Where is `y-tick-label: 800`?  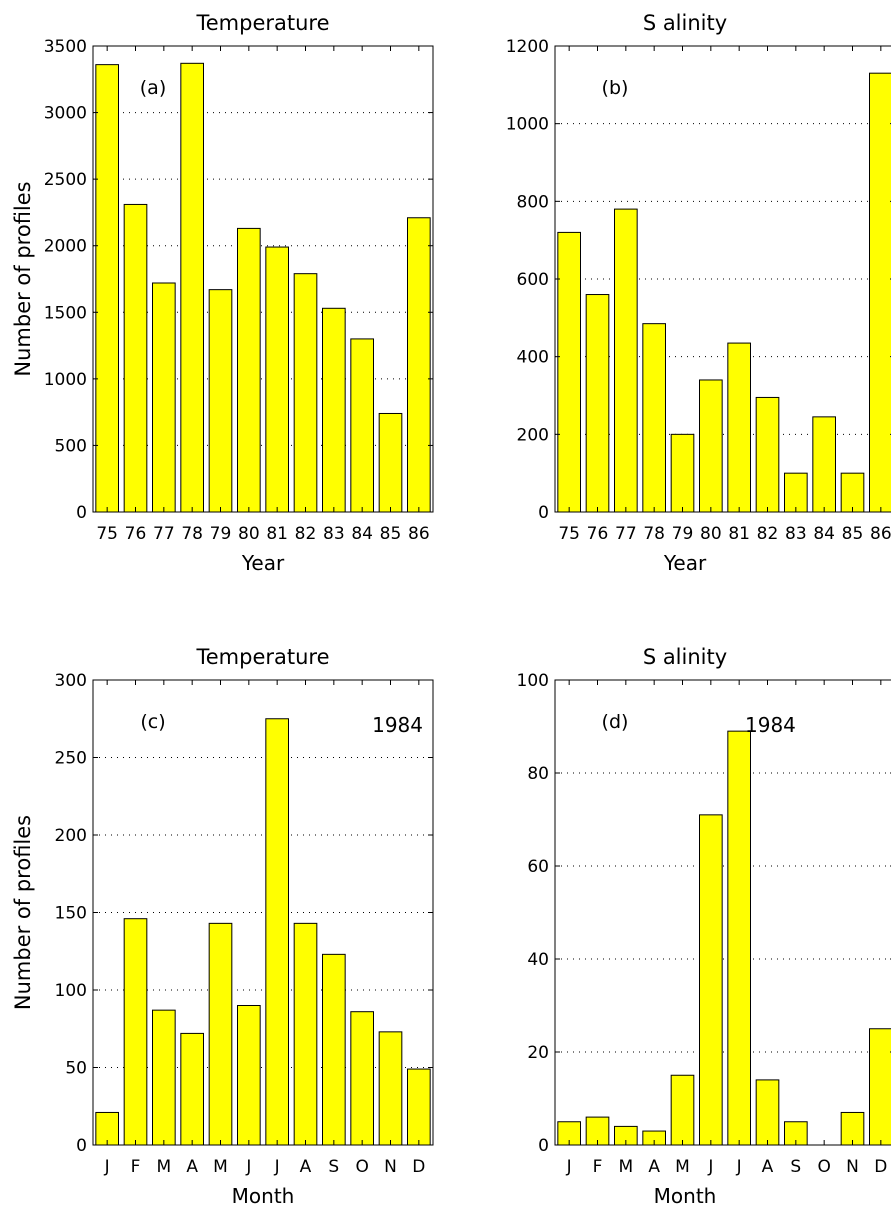 y-tick-label: 800 is located at coordinates (533, 202).